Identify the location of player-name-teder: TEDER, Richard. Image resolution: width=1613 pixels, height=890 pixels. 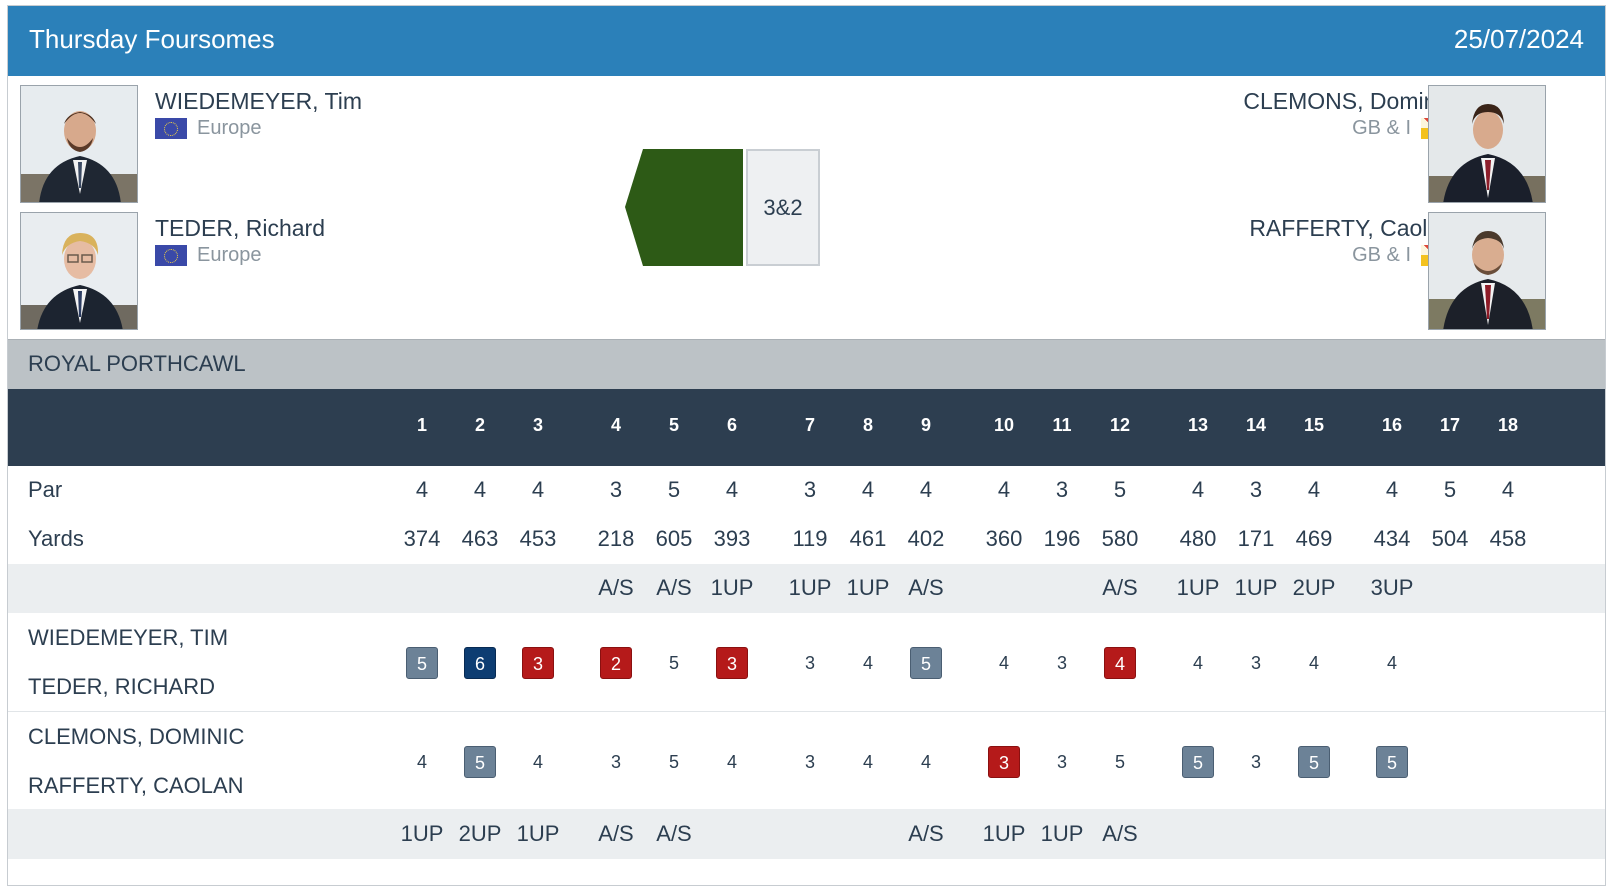
(240, 228).